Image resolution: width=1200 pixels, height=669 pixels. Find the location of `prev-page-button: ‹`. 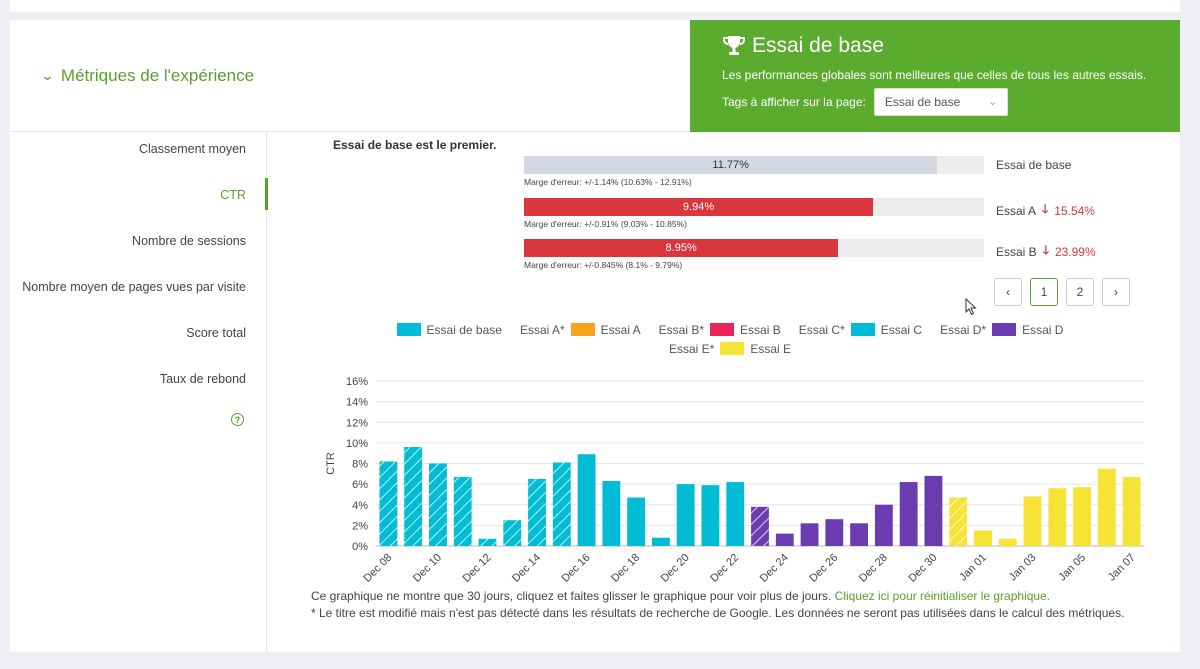

prev-page-button: ‹ is located at coordinates (1008, 292).